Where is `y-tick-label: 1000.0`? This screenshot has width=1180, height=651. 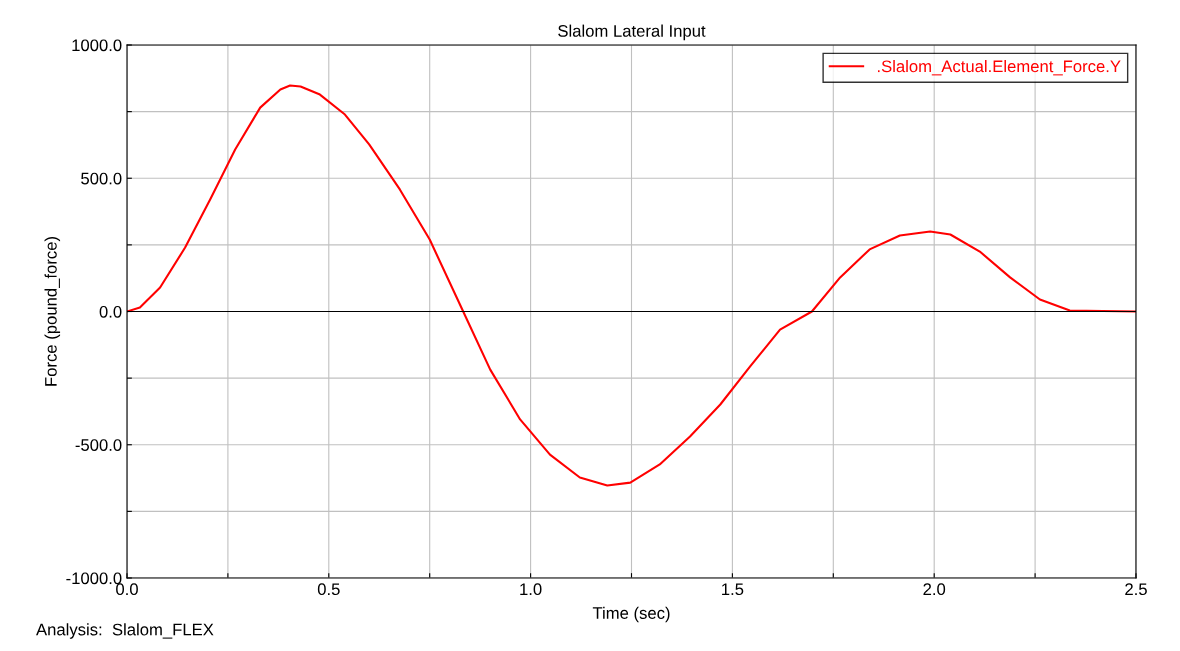 y-tick-label: 1000.0 is located at coordinates (97, 45).